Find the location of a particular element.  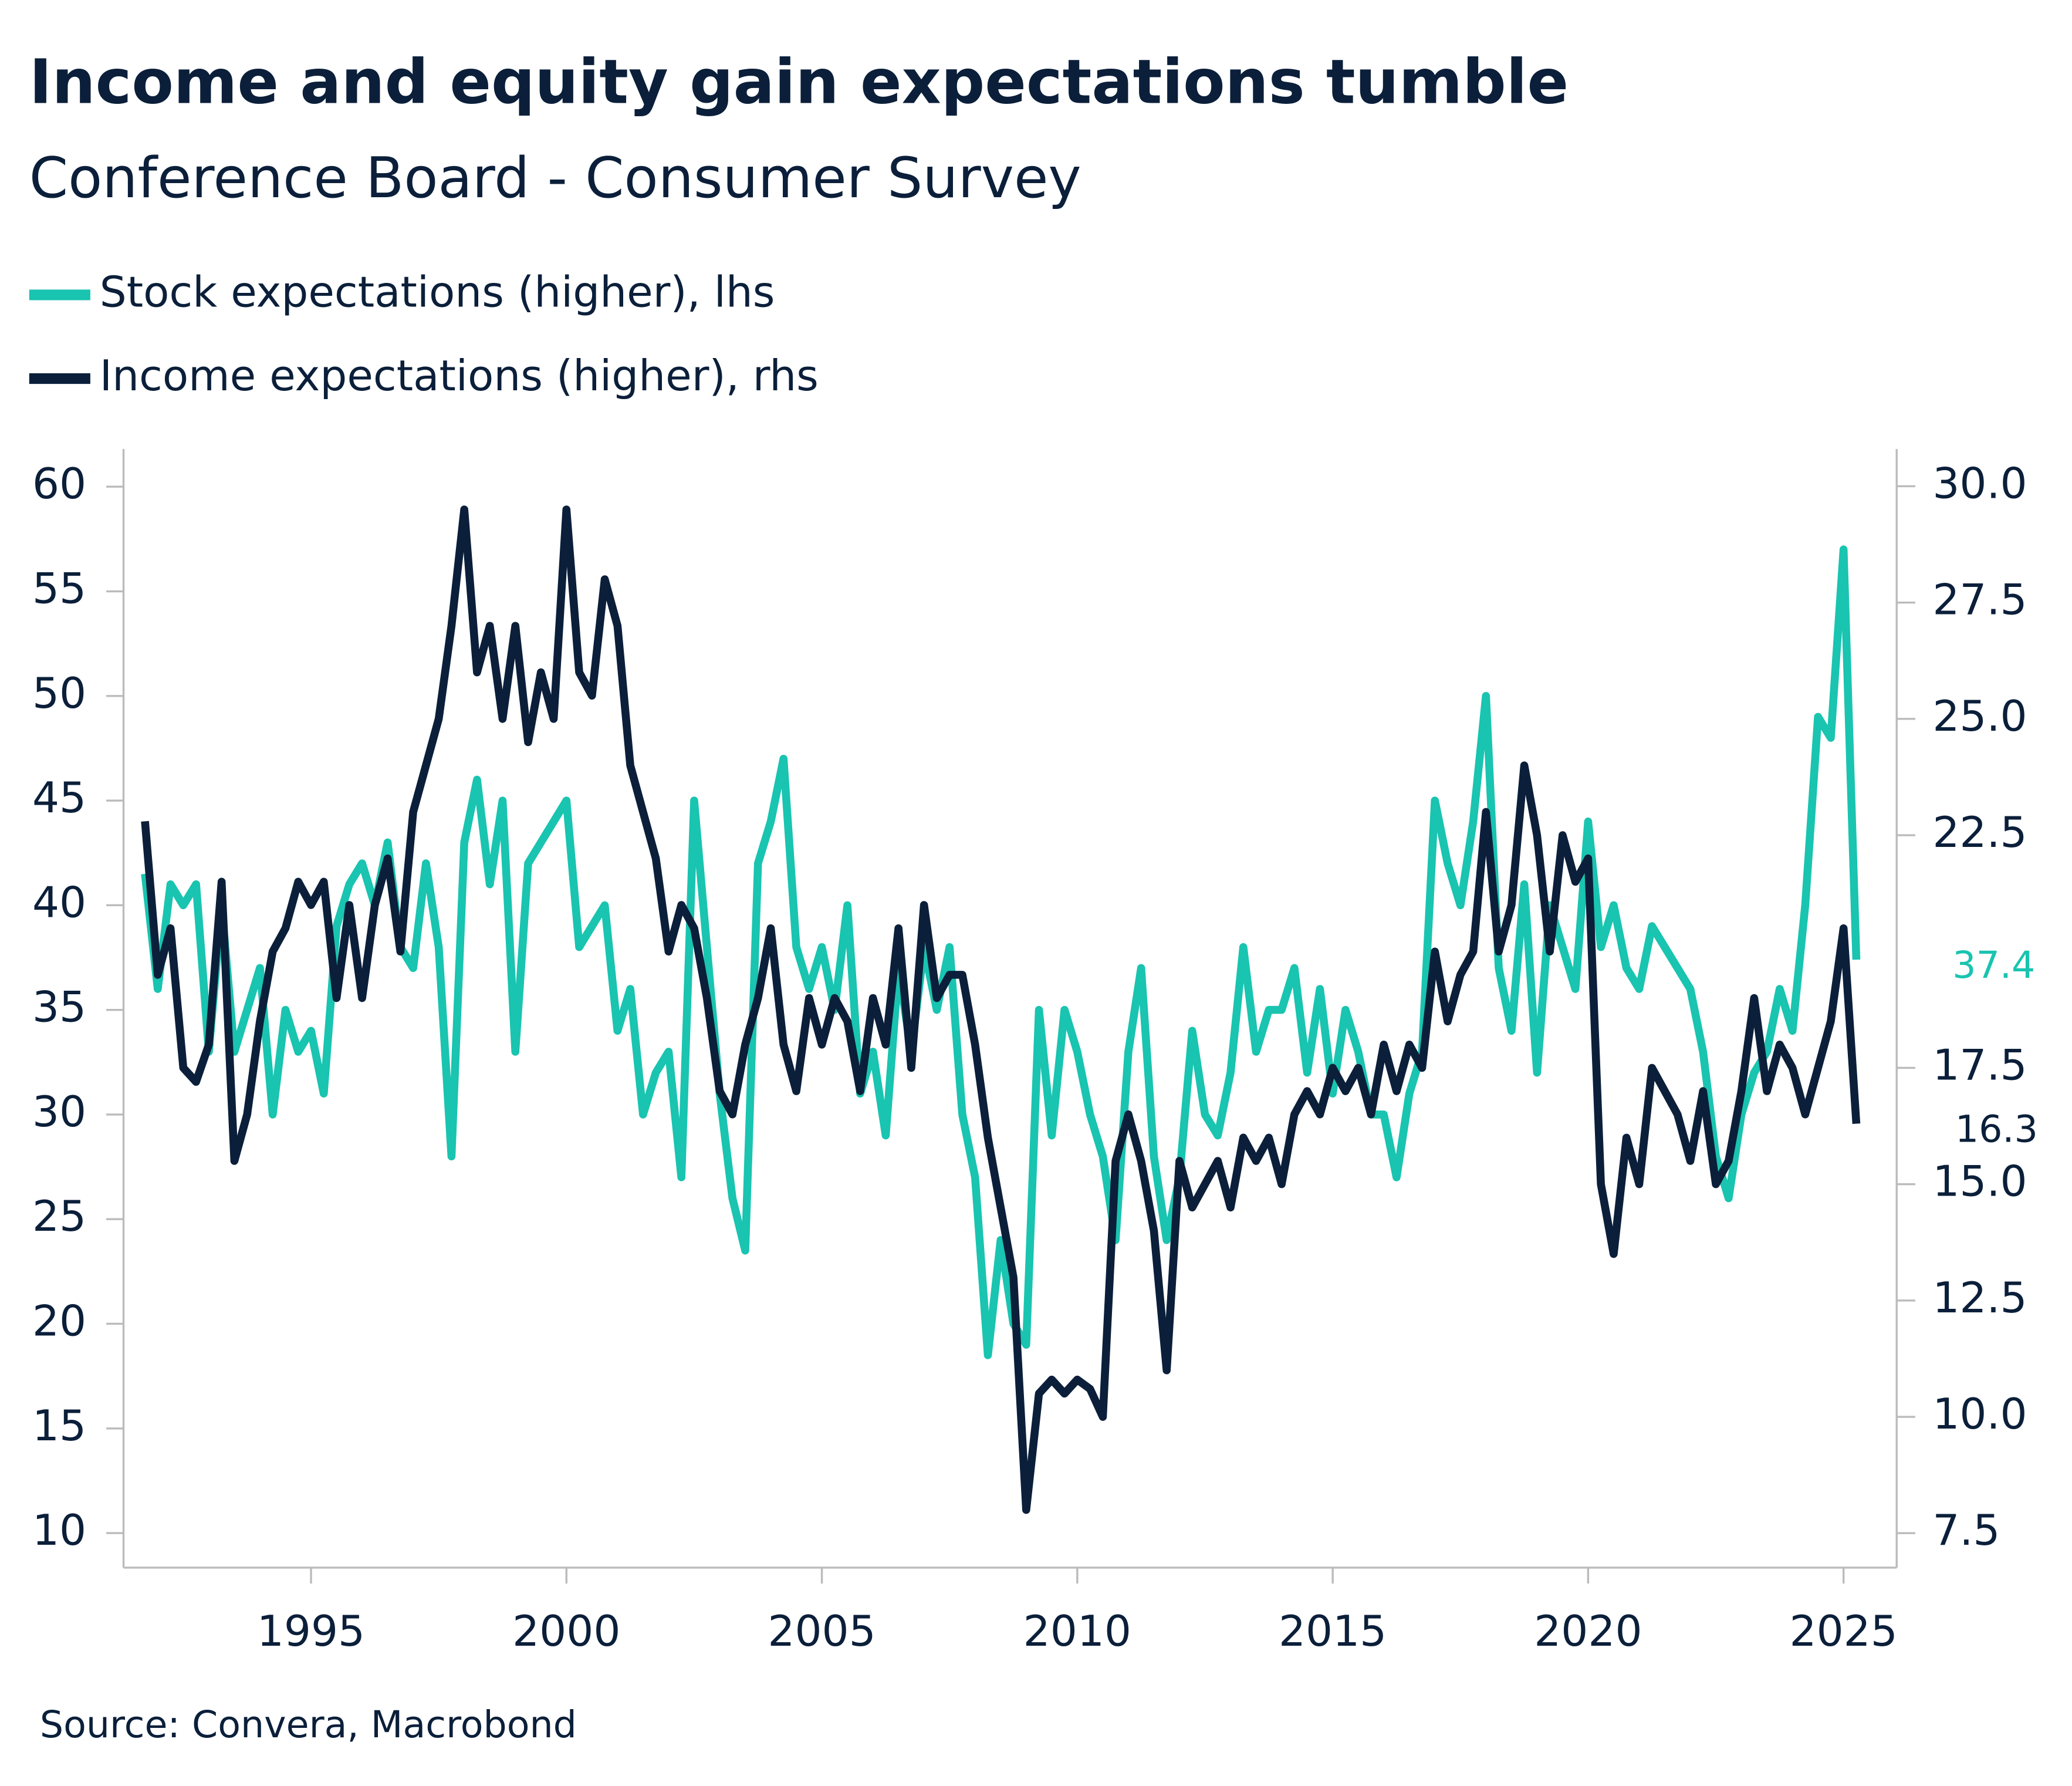

y-tick-label: 50 is located at coordinates (59, 693).